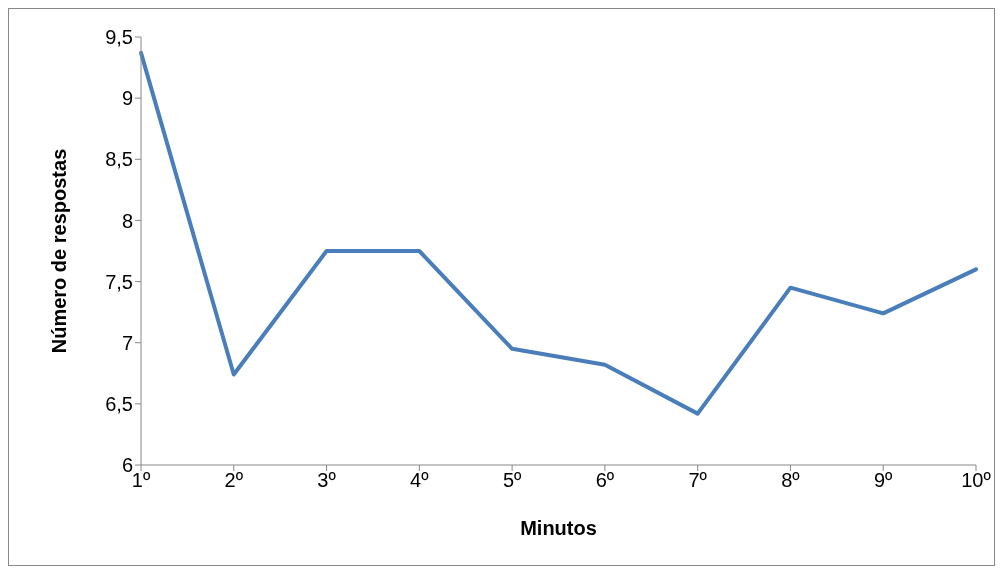 Image resolution: width=1003 pixels, height=574 pixels. Describe the element at coordinates (127, 342) in the screenshot. I see `y-tick-label: 7` at that location.